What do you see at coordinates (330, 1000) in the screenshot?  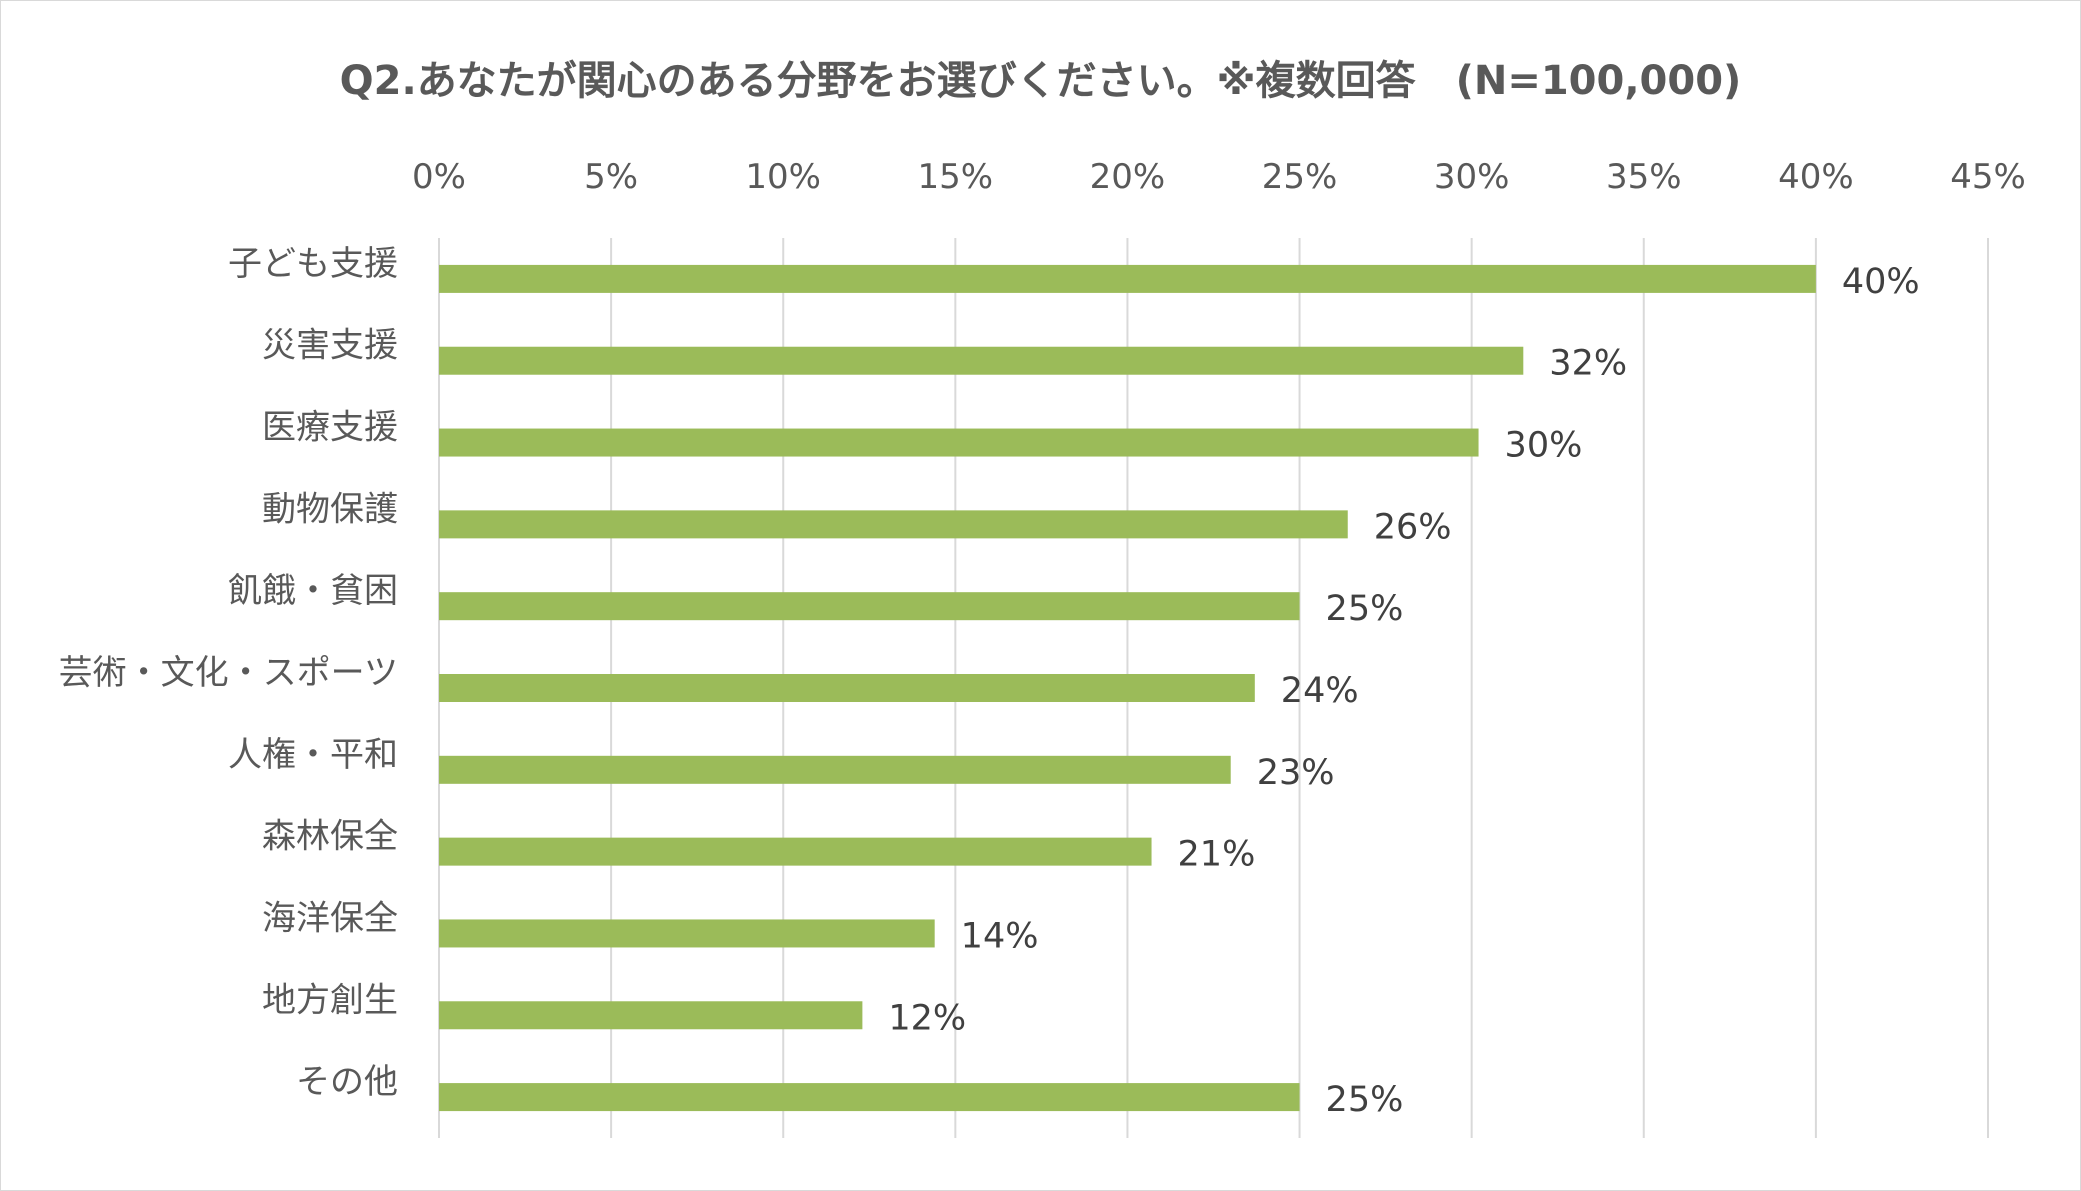 I see `category-label: 地方創生` at bounding box center [330, 1000].